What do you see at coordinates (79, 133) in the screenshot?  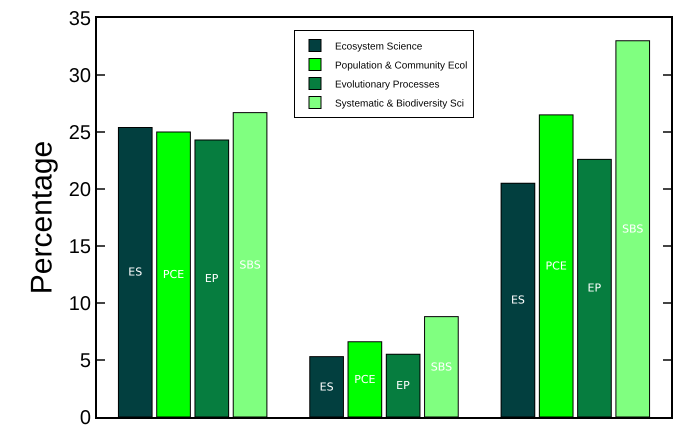 I see `y-tick-label: 25` at bounding box center [79, 133].